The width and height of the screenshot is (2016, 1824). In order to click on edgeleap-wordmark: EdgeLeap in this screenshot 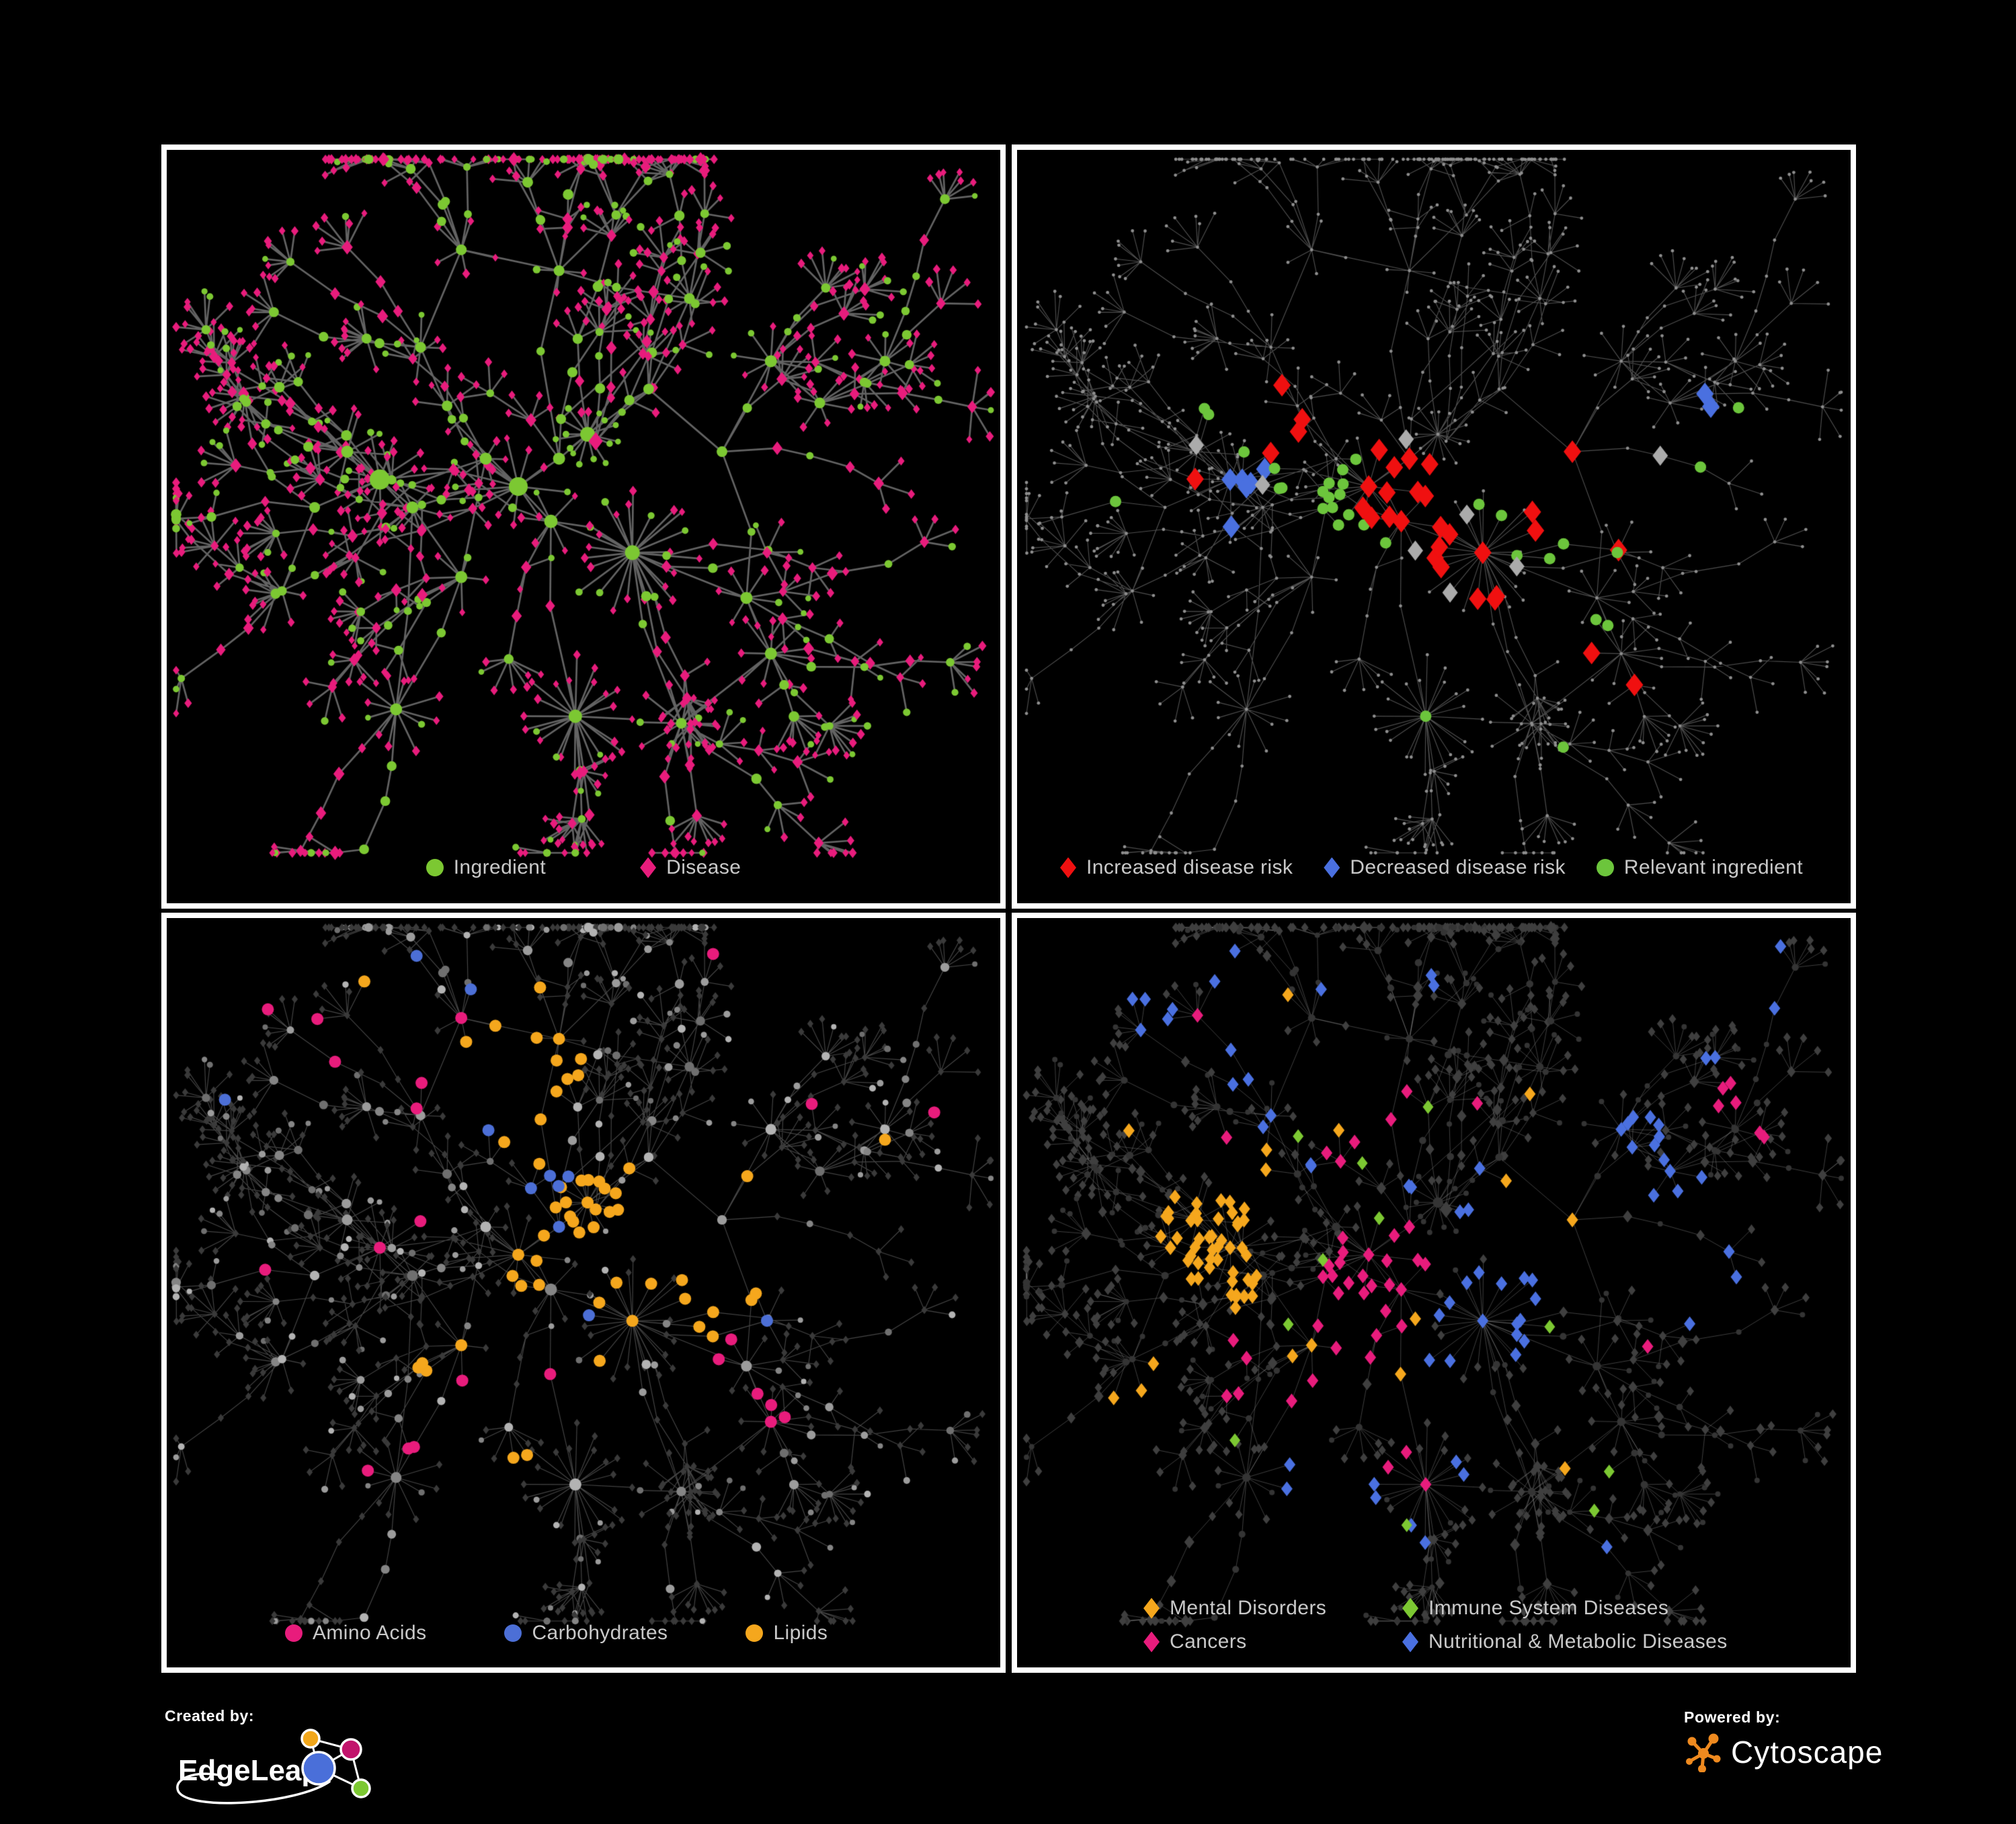, I will do `click(248, 1770)`.